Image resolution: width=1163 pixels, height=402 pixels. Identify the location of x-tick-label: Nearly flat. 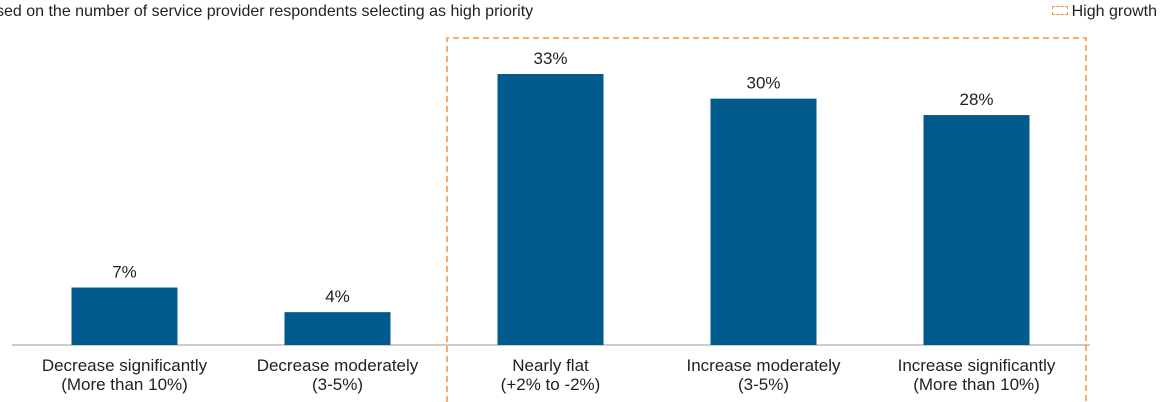
(550, 365).